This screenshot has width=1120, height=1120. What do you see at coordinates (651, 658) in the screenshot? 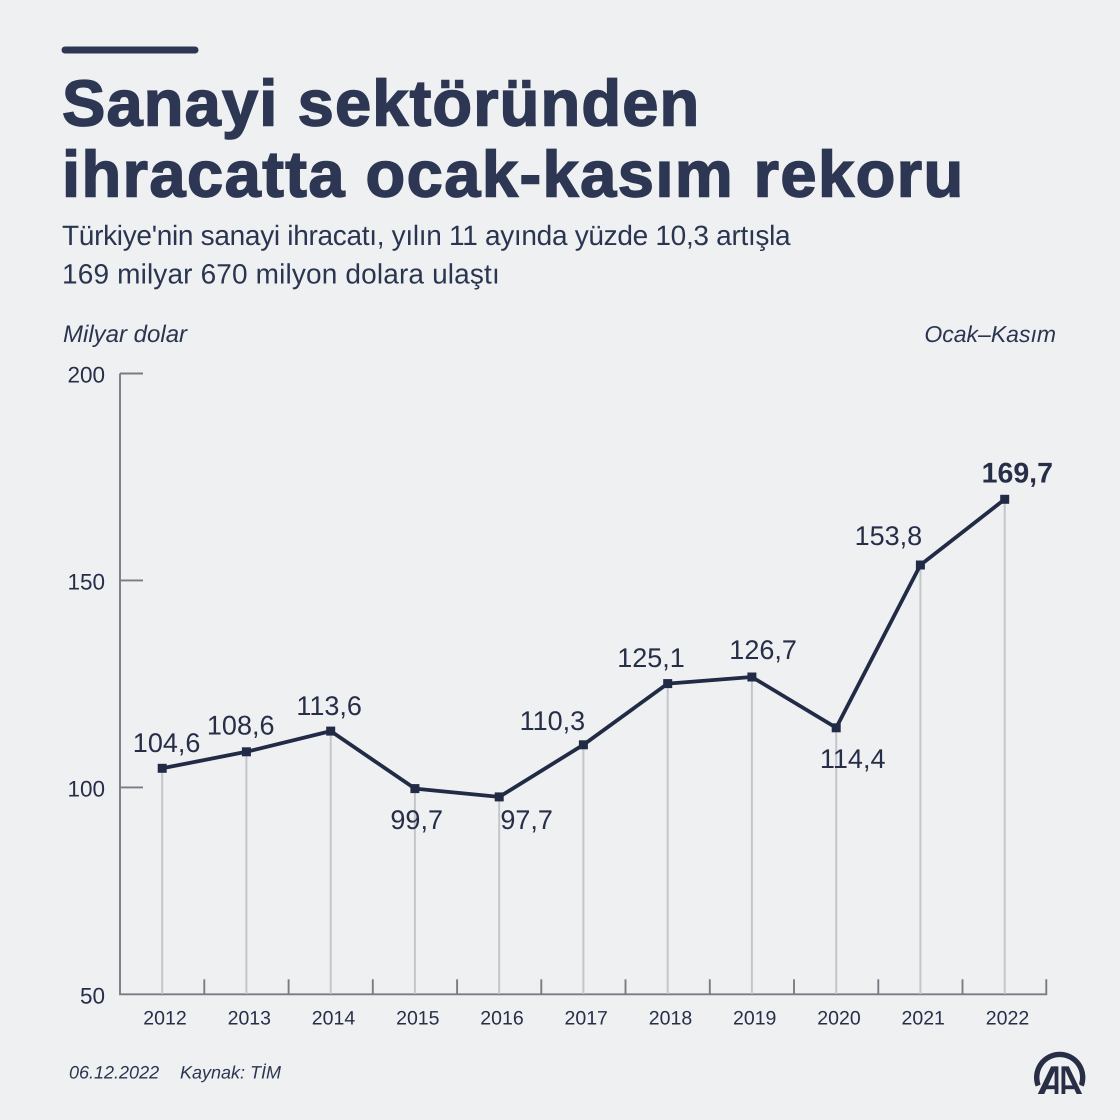
I see `svg-text: 125,1` at bounding box center [651, 658].